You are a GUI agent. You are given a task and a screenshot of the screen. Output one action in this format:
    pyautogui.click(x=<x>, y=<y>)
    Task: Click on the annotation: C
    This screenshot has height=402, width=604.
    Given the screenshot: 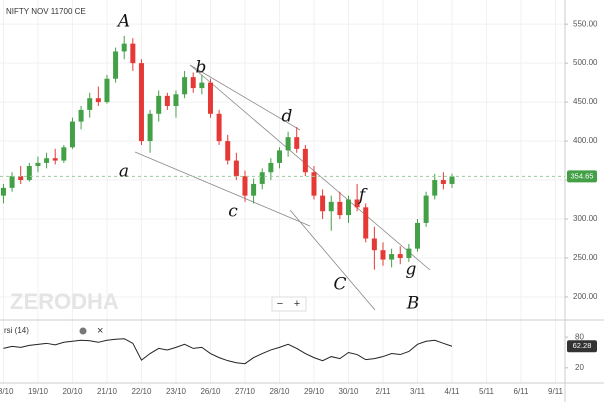 What is the action you would take?
    pyautogui.click(x=339, y=285)
    